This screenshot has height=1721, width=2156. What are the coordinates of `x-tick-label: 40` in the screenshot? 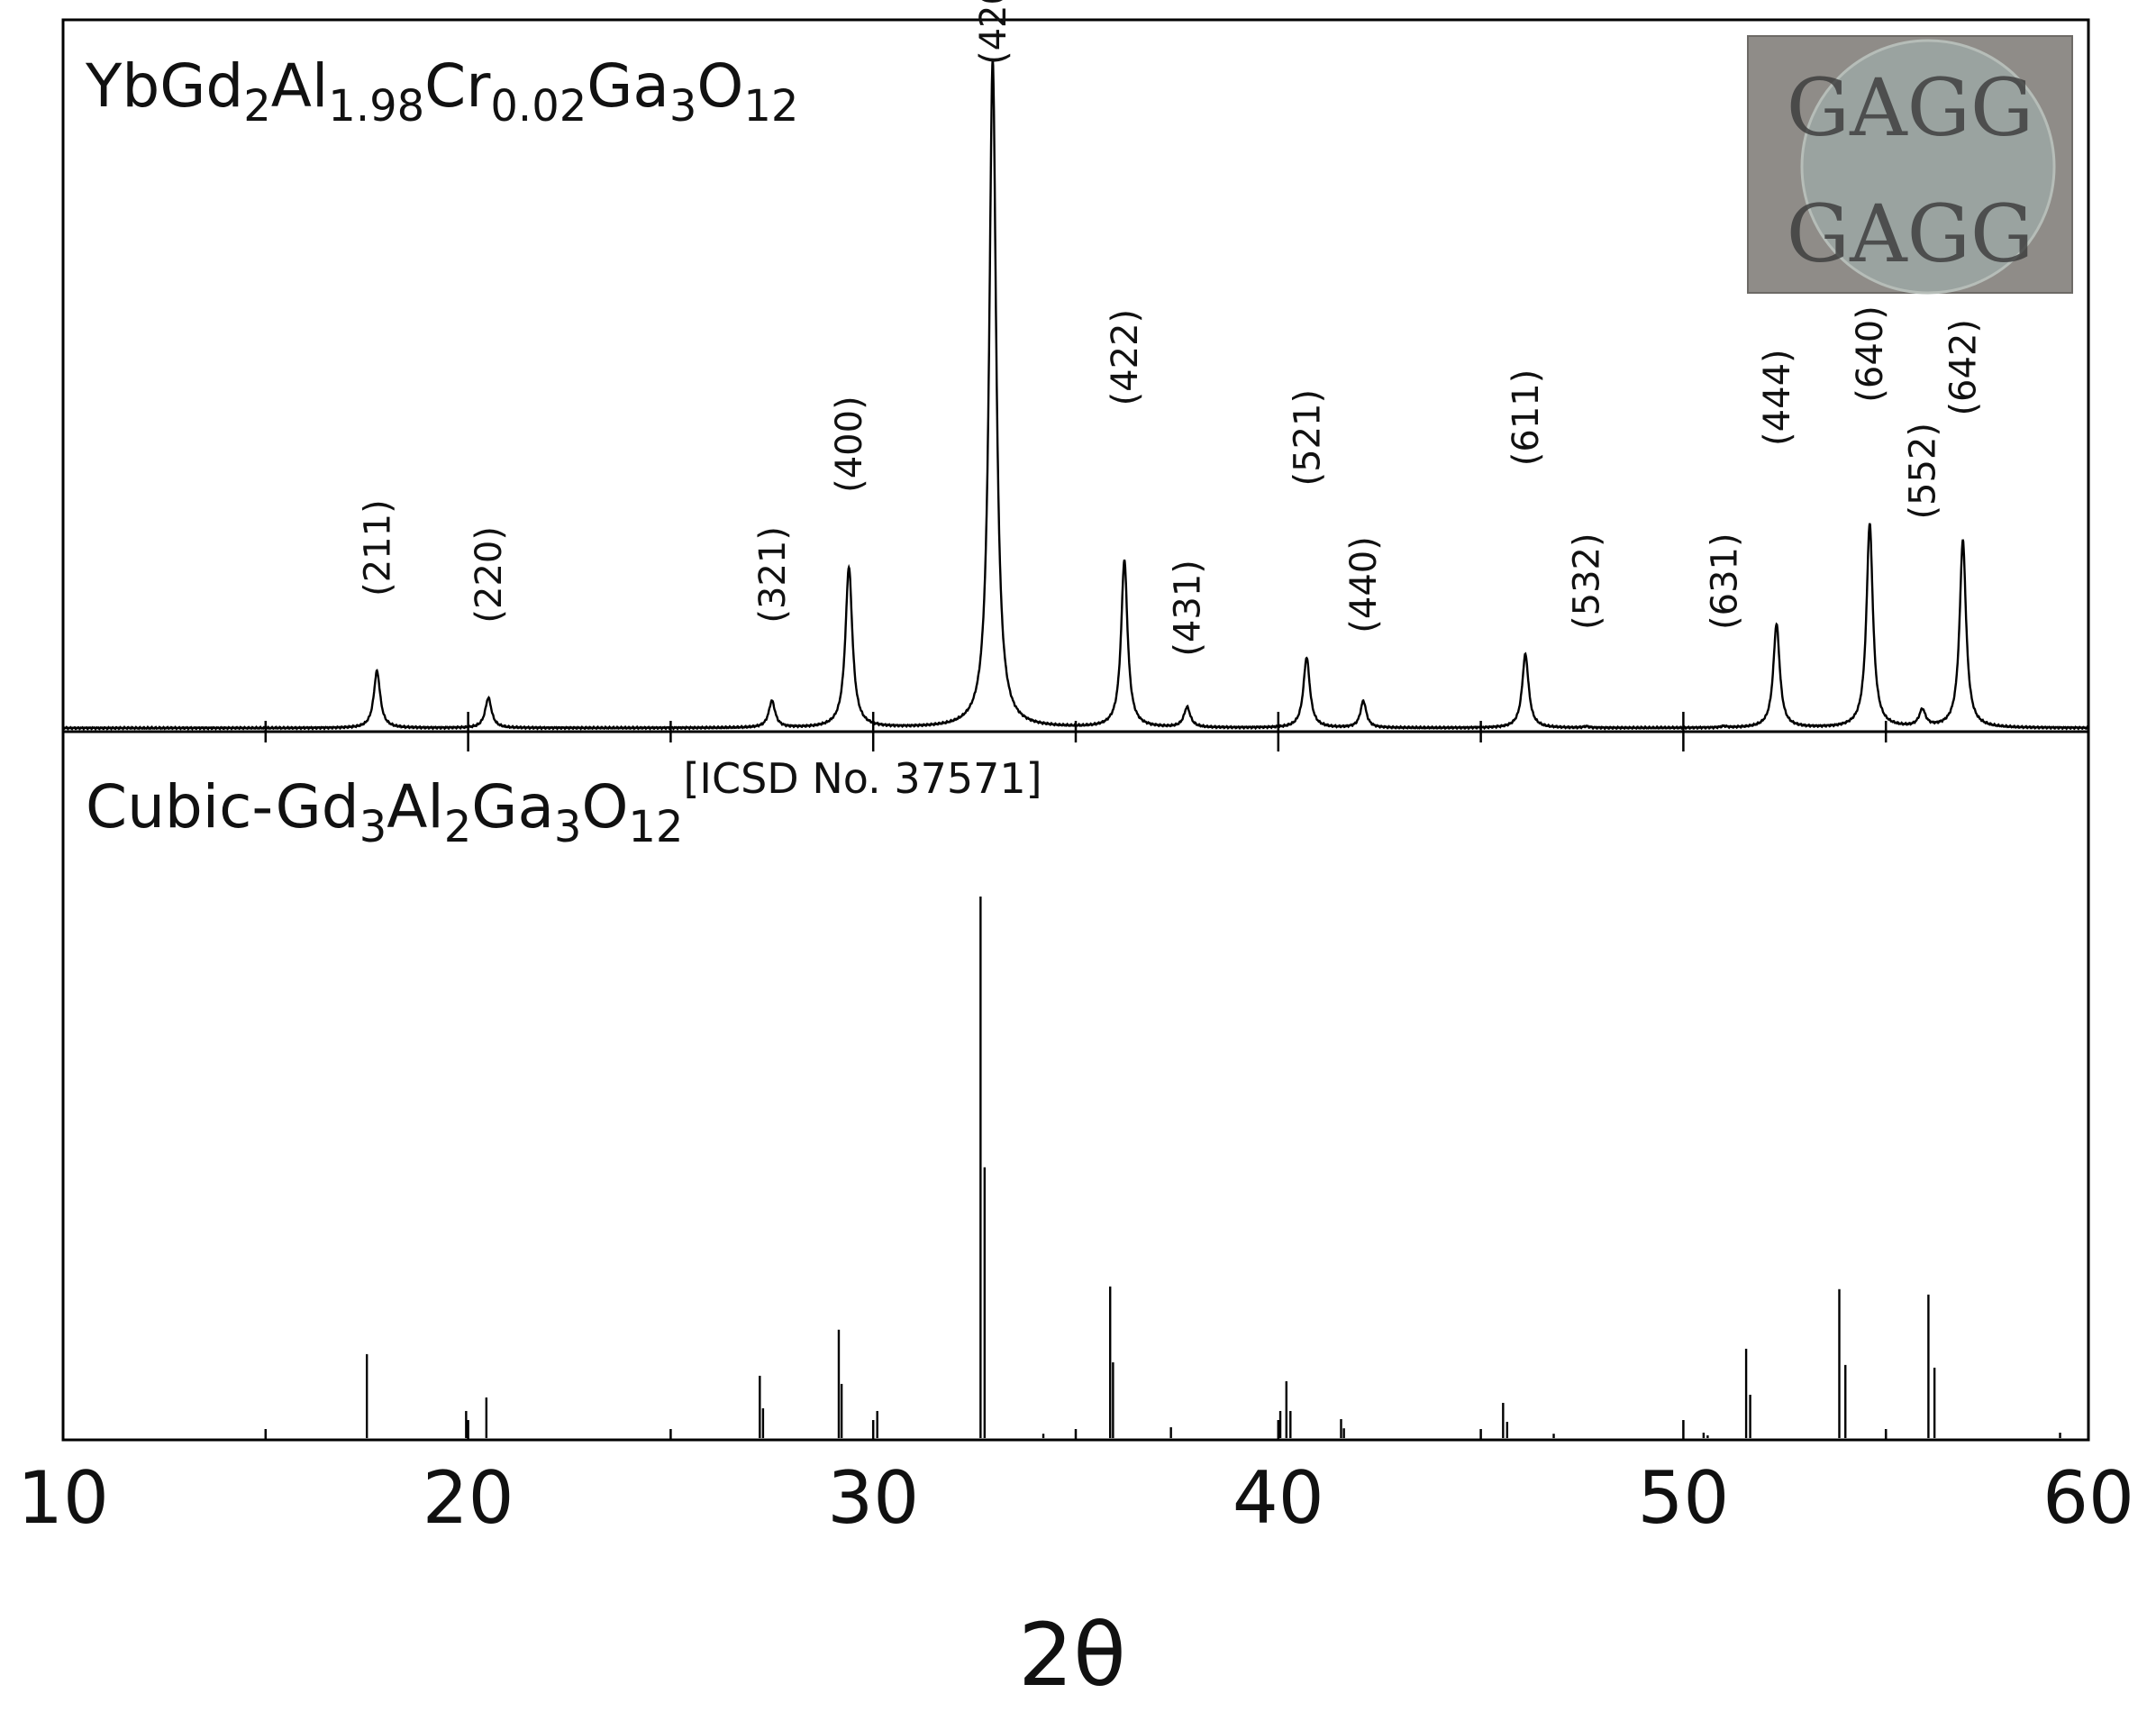 It's located at (1278, 1498).